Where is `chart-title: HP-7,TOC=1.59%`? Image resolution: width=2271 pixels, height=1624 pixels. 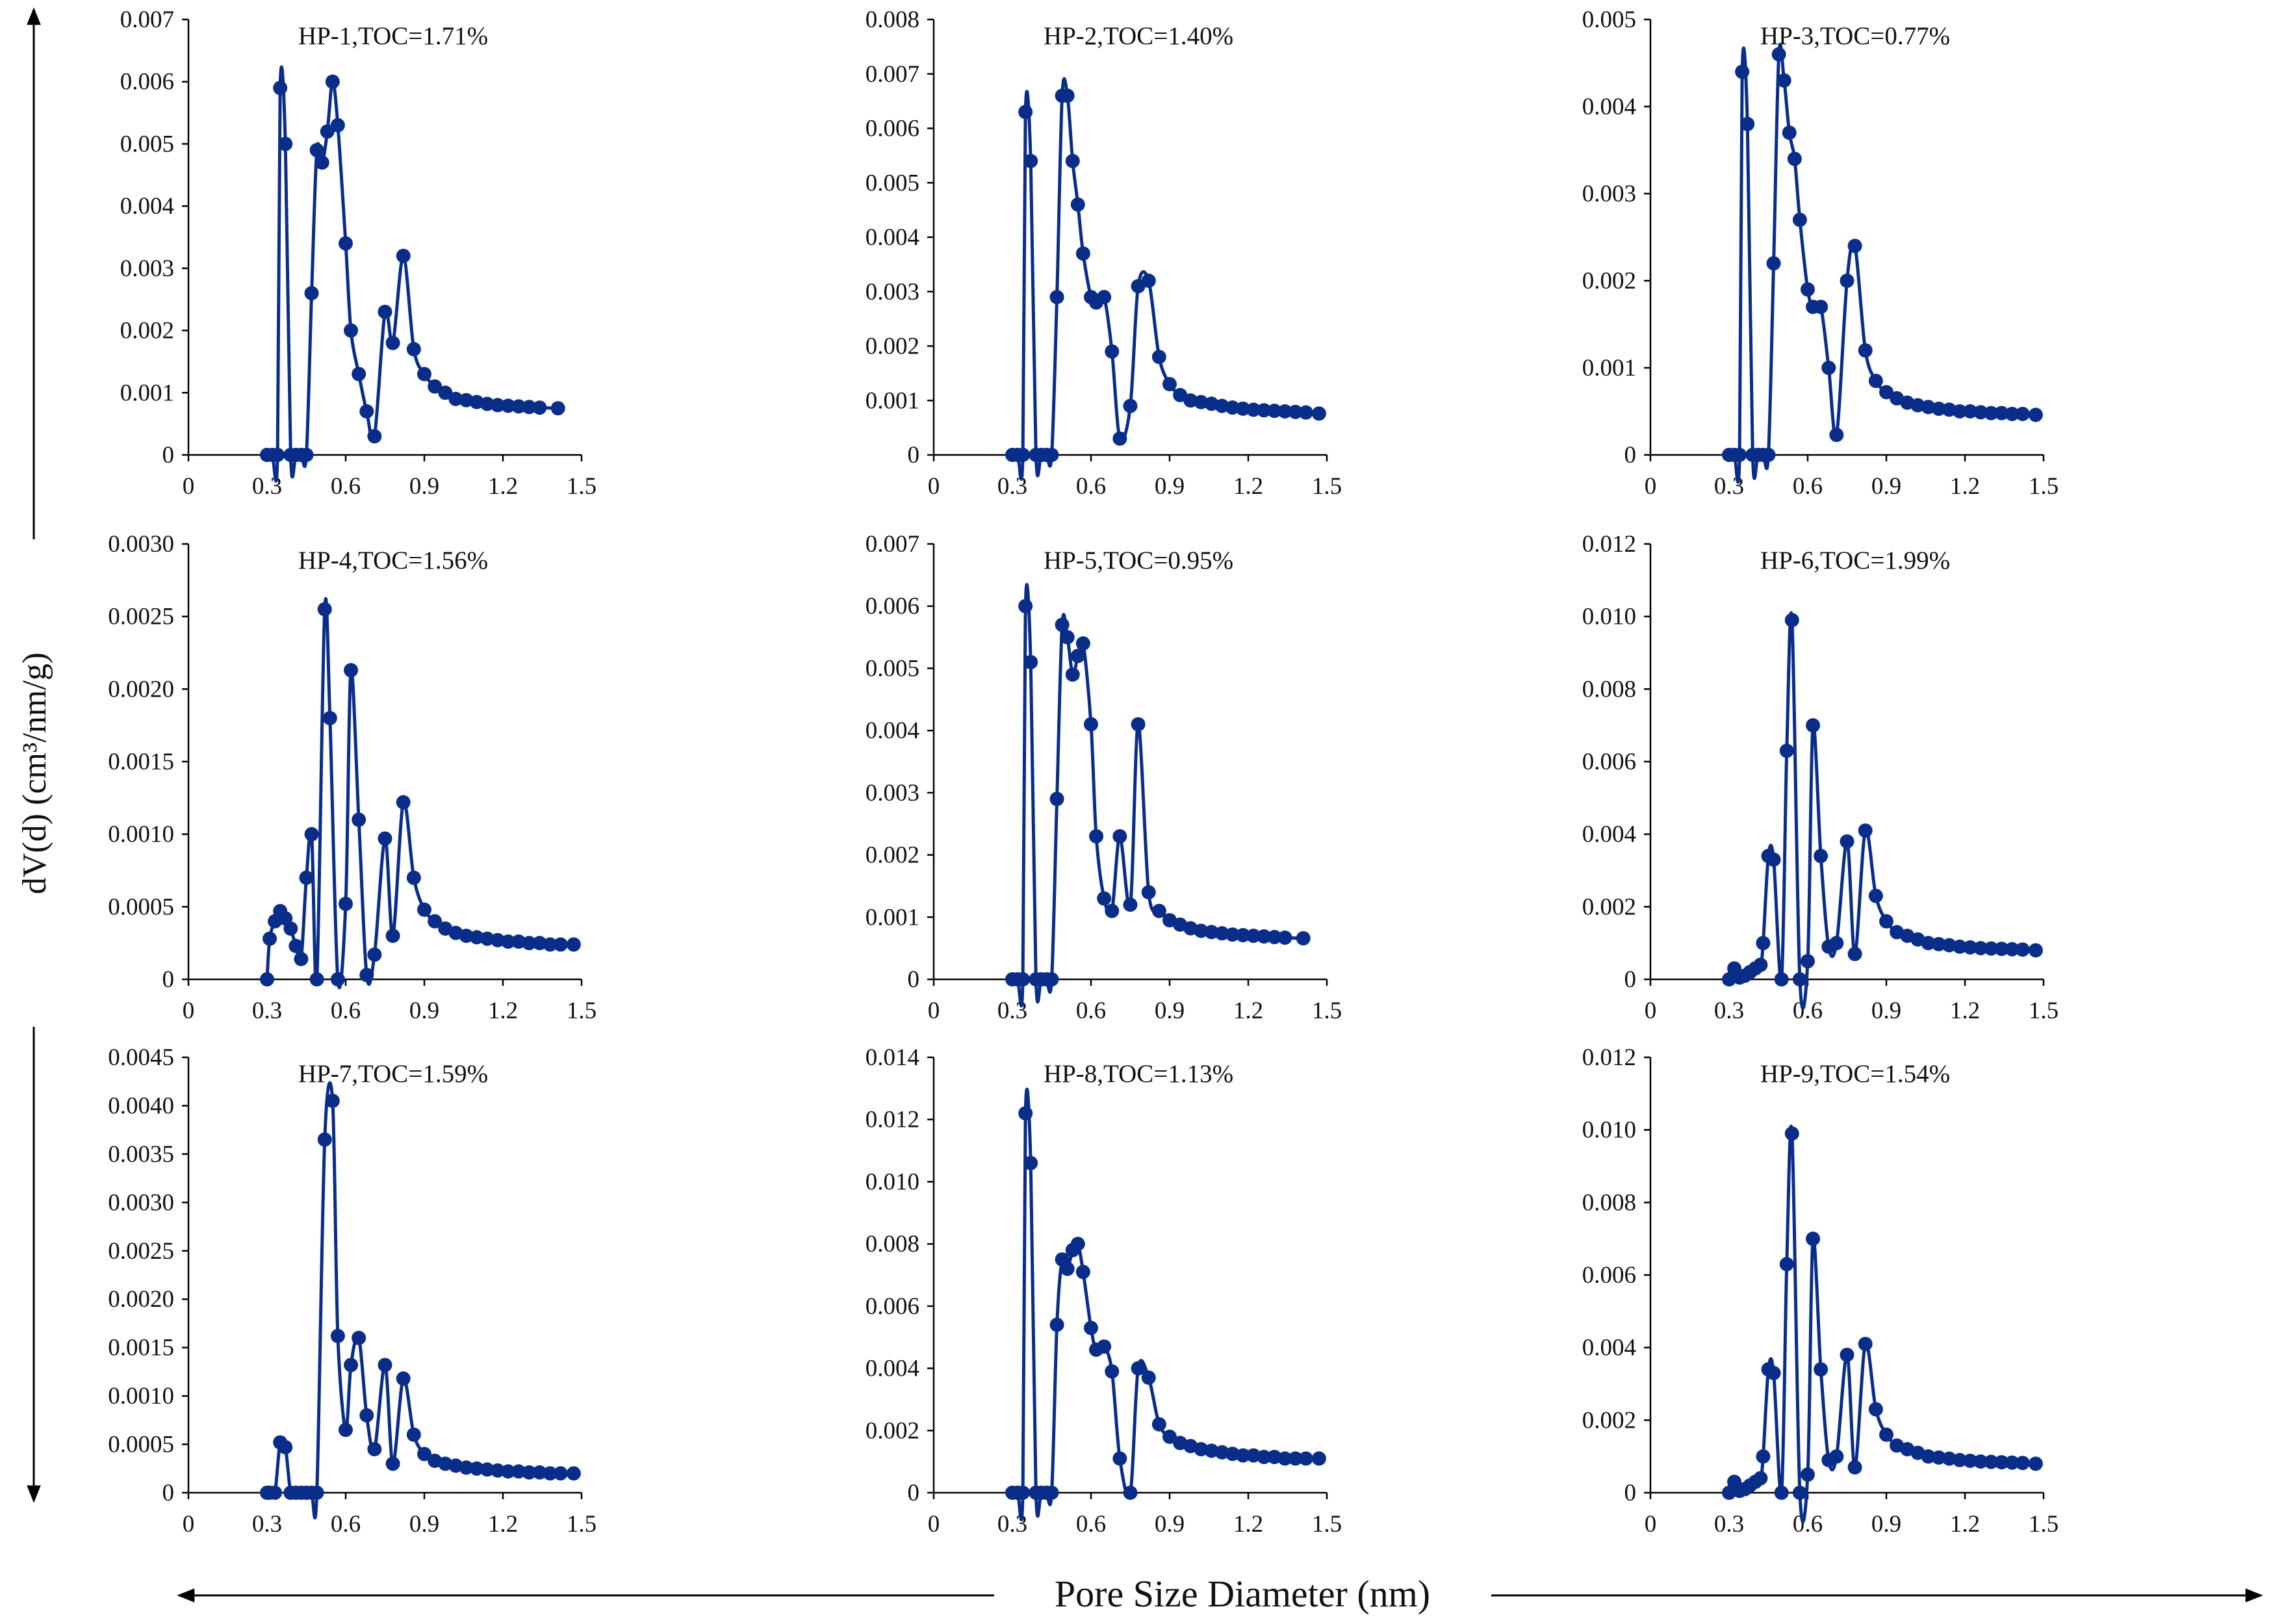
chart-title: HP-7,TOC=1.59% is located at coordinates (393, 1074).